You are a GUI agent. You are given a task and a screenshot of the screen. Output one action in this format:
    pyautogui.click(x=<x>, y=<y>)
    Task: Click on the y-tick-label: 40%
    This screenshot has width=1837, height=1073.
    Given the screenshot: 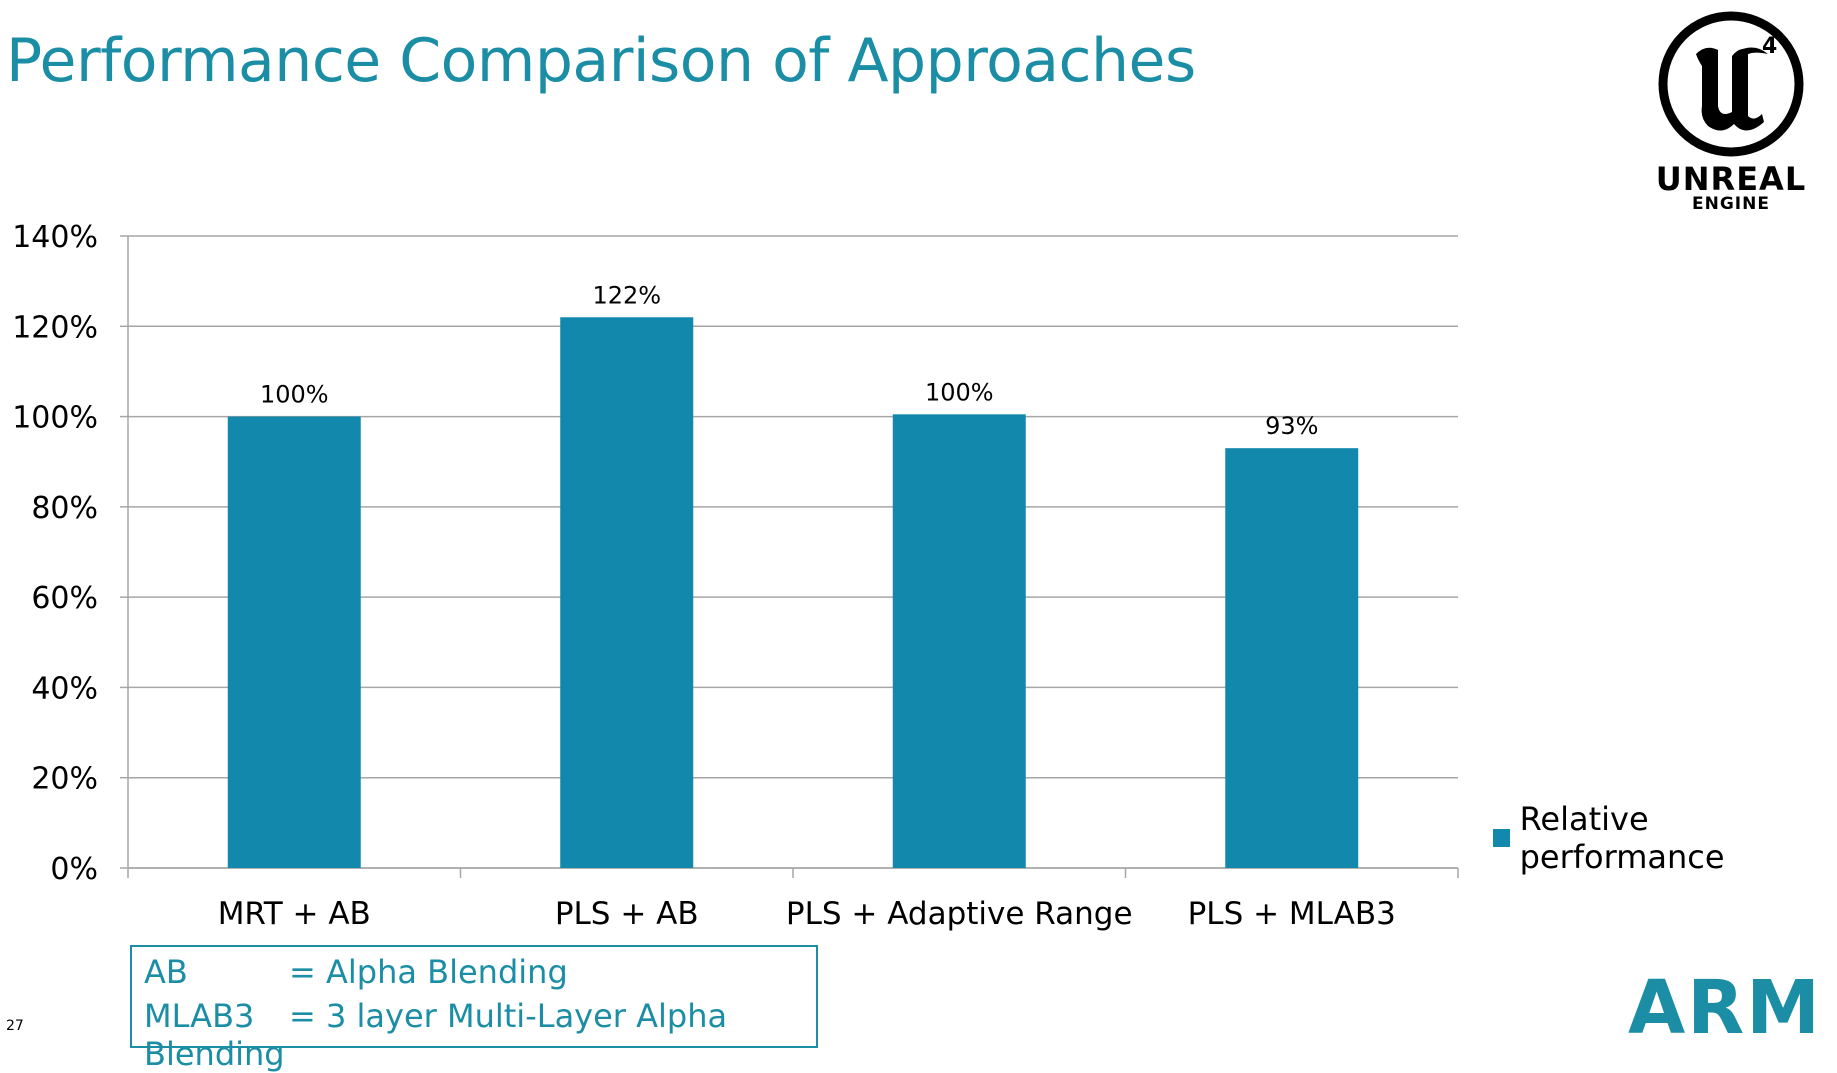 What is the action you would take?
    pyautogui.click(x=64, y=688)
    